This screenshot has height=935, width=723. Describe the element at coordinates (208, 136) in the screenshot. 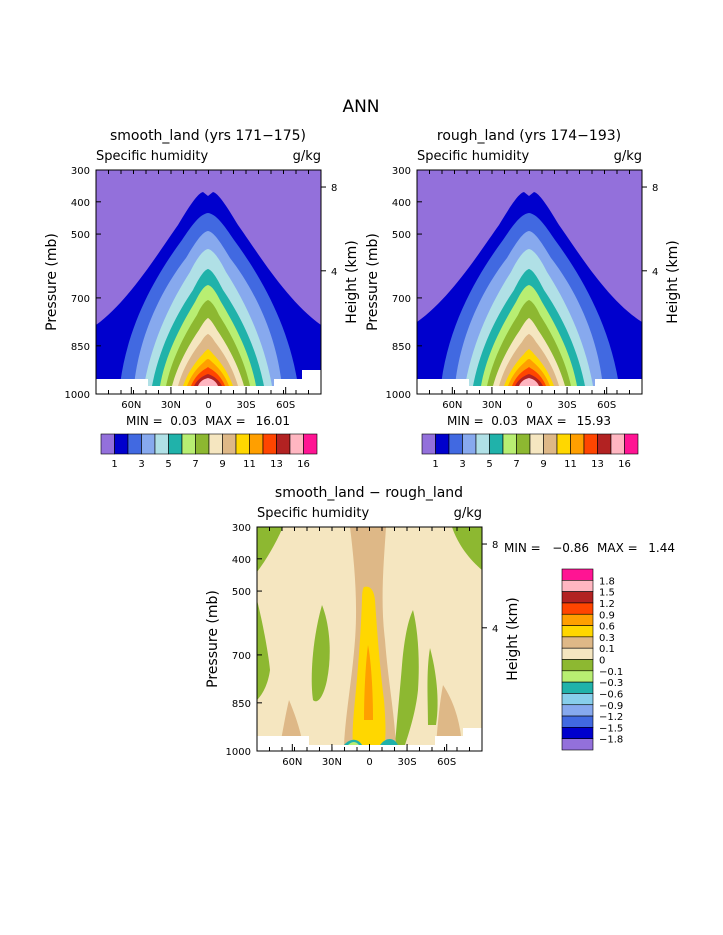

I see `panel-title: smooth_land (yrs 171−175)` at that location.